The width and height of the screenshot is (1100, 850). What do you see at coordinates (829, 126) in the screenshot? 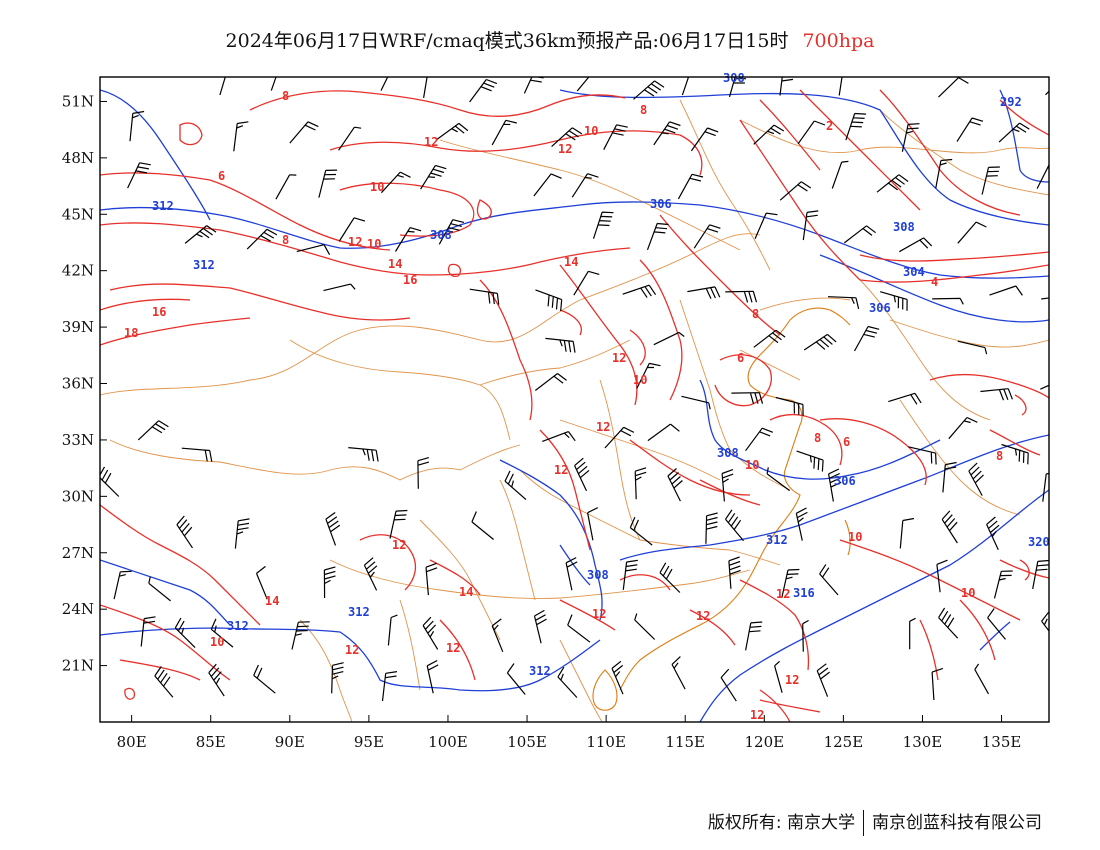
I see `temperature-label: 2` at bounding box center [829, 126].